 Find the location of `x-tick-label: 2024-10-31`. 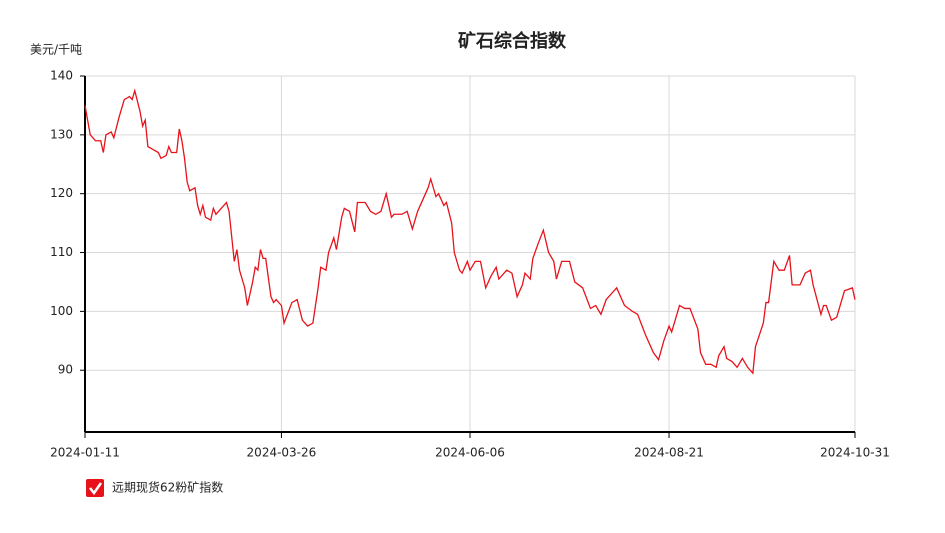

x-tick-label: 2024-10-31 is located at coordinates (855, 453).